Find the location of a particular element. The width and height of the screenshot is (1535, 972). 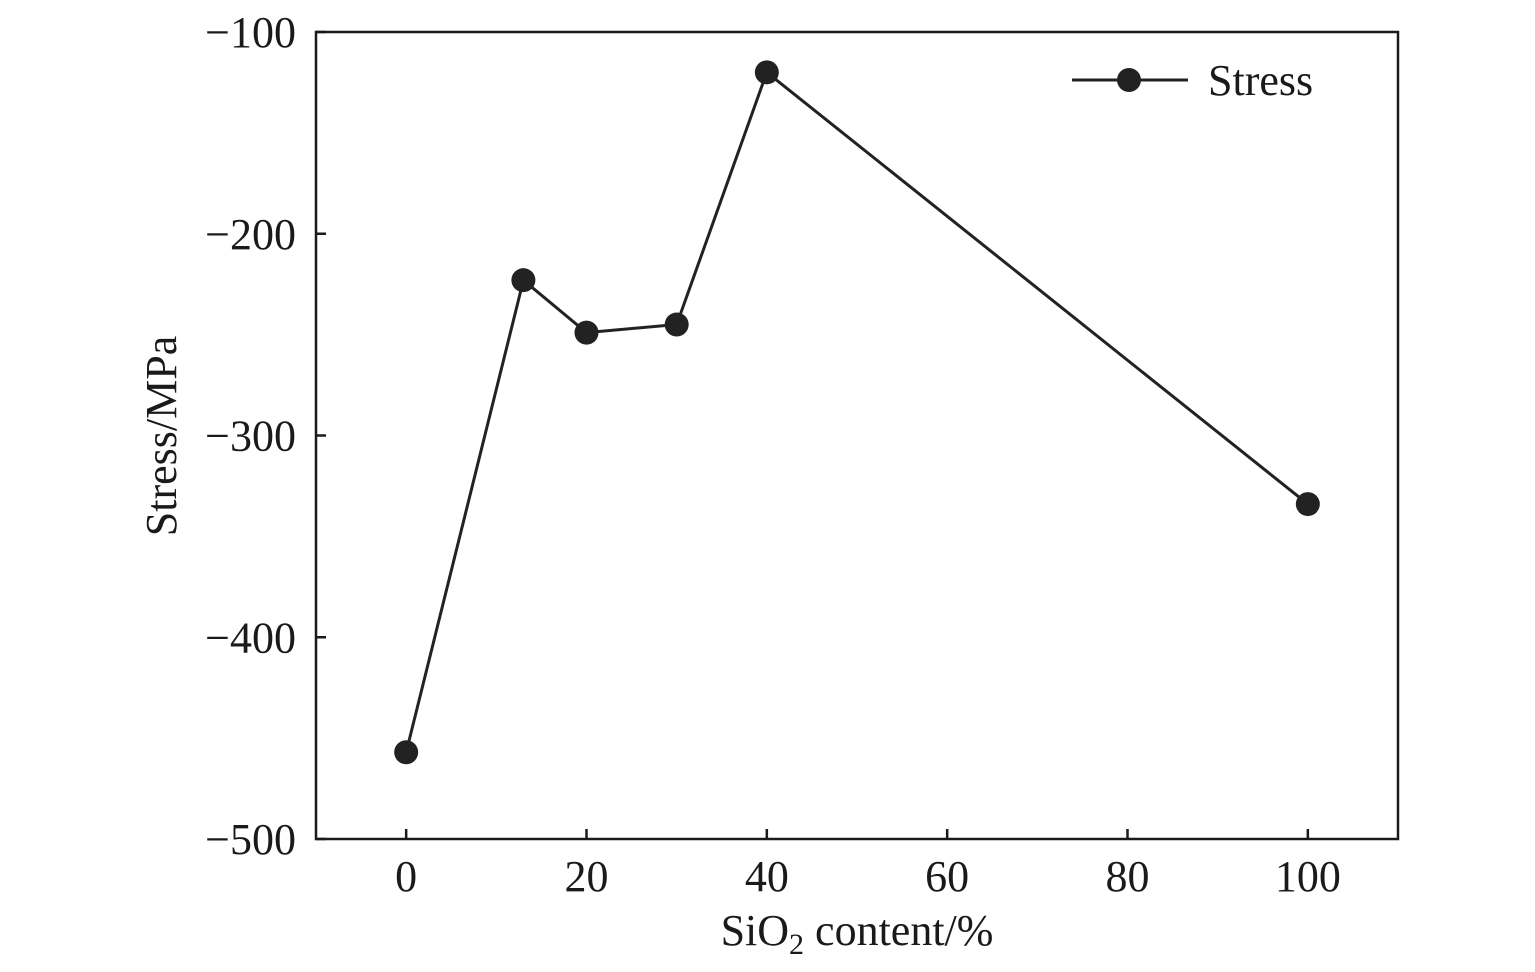

x-axis-title: SiO2 content/% is located at coordinates (857, 933).